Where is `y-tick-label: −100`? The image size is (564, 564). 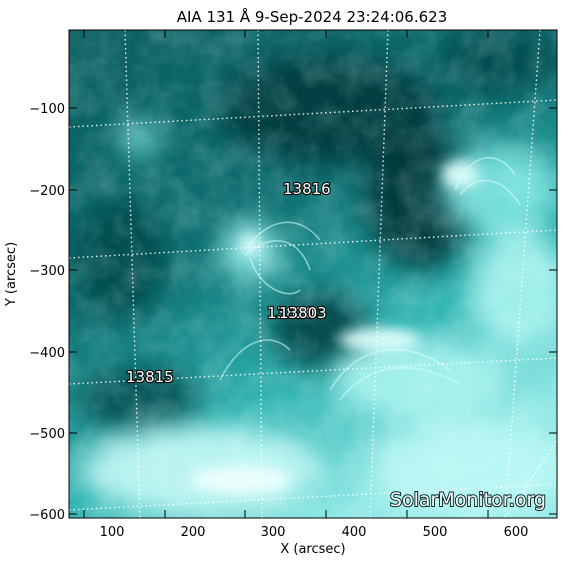 y-tick-label: −100 is located at coordinates (47, 109).